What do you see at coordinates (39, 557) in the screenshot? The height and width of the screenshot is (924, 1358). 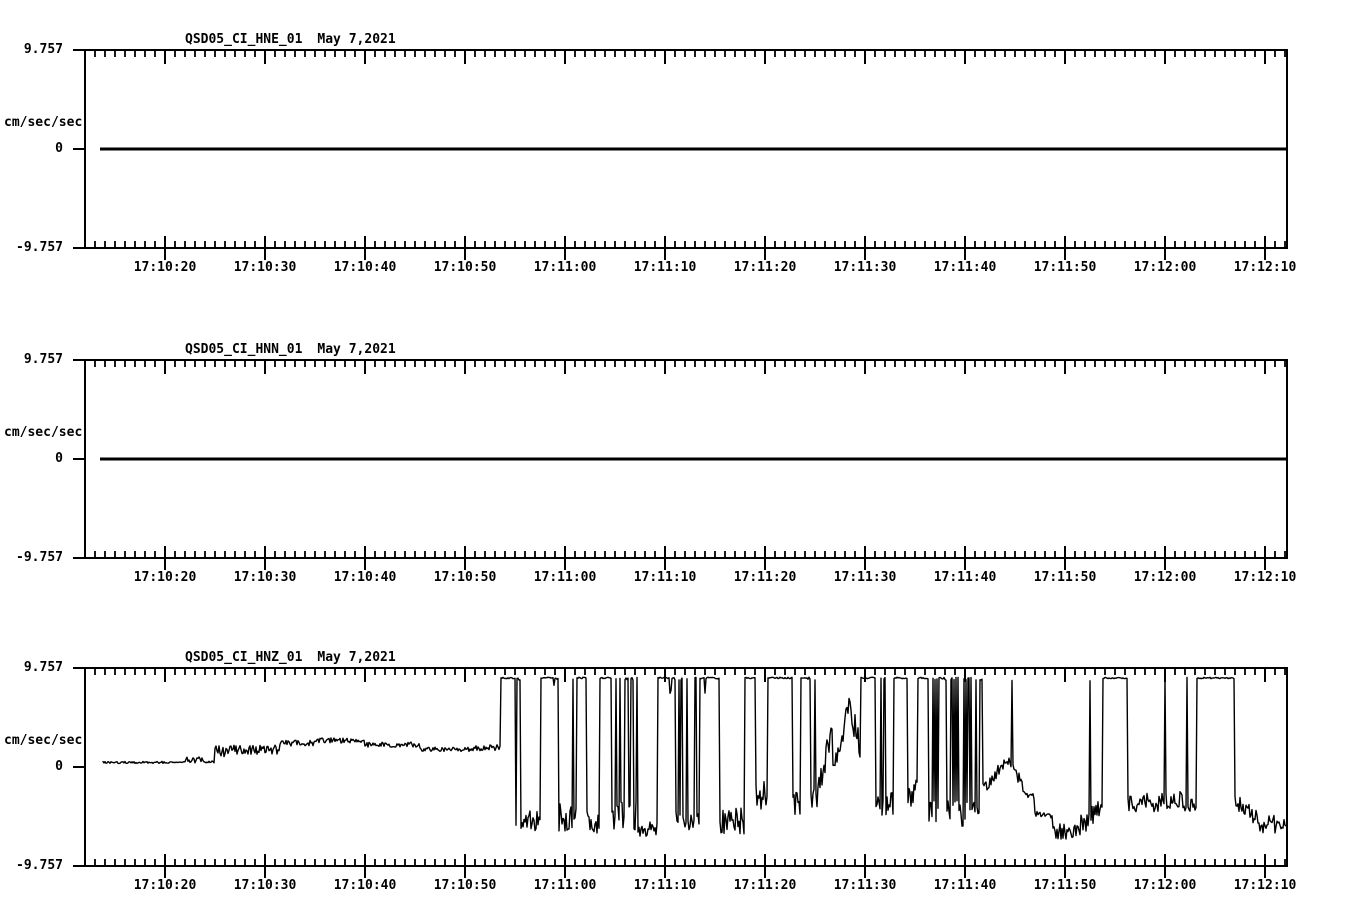 I see `y-min-label-hnn: -9.757` at bounding box center [39, 557].